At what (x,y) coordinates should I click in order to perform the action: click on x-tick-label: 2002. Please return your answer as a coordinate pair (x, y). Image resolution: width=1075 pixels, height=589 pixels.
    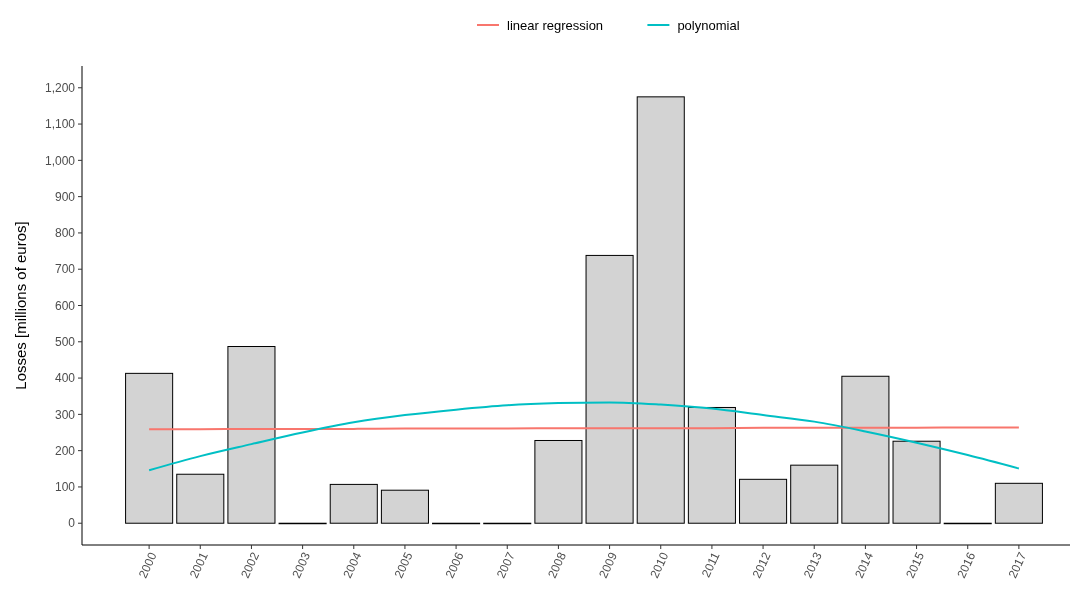
    Looking at the image, I should click on (250, 565).